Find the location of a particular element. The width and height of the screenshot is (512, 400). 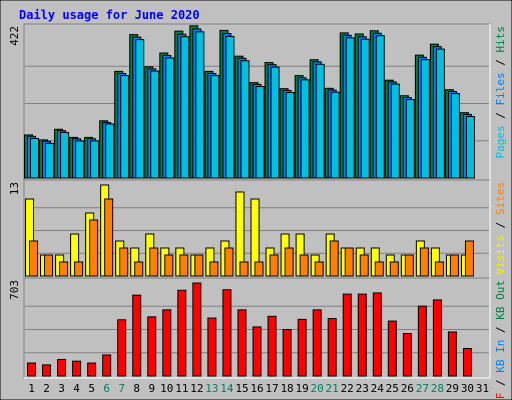

x-tick-label: 16 is located at coordinates (256, 388).